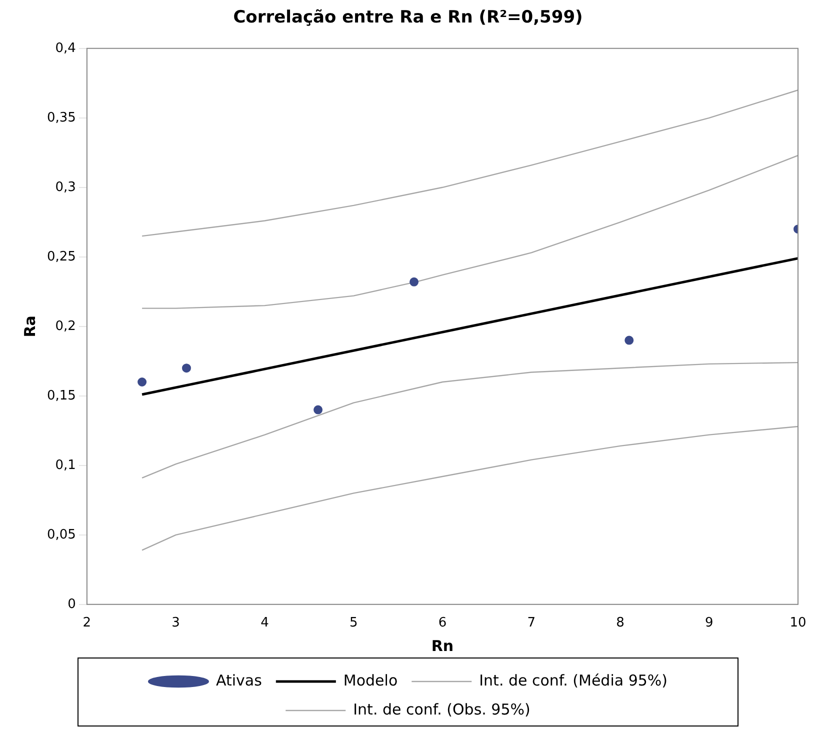 The image size is (827, 742). I want to click on x-tick-label: 10, so click(798, 623).